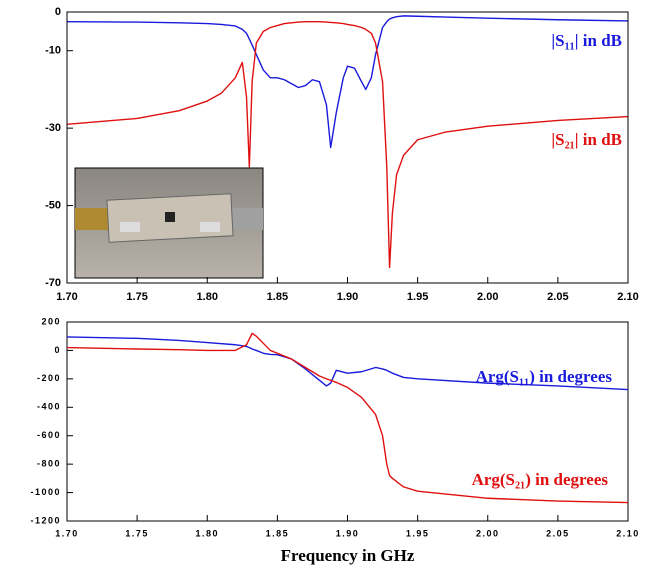 This screenshot has height=571, width=652. I want to click on inset-photo, so click(169, 223).